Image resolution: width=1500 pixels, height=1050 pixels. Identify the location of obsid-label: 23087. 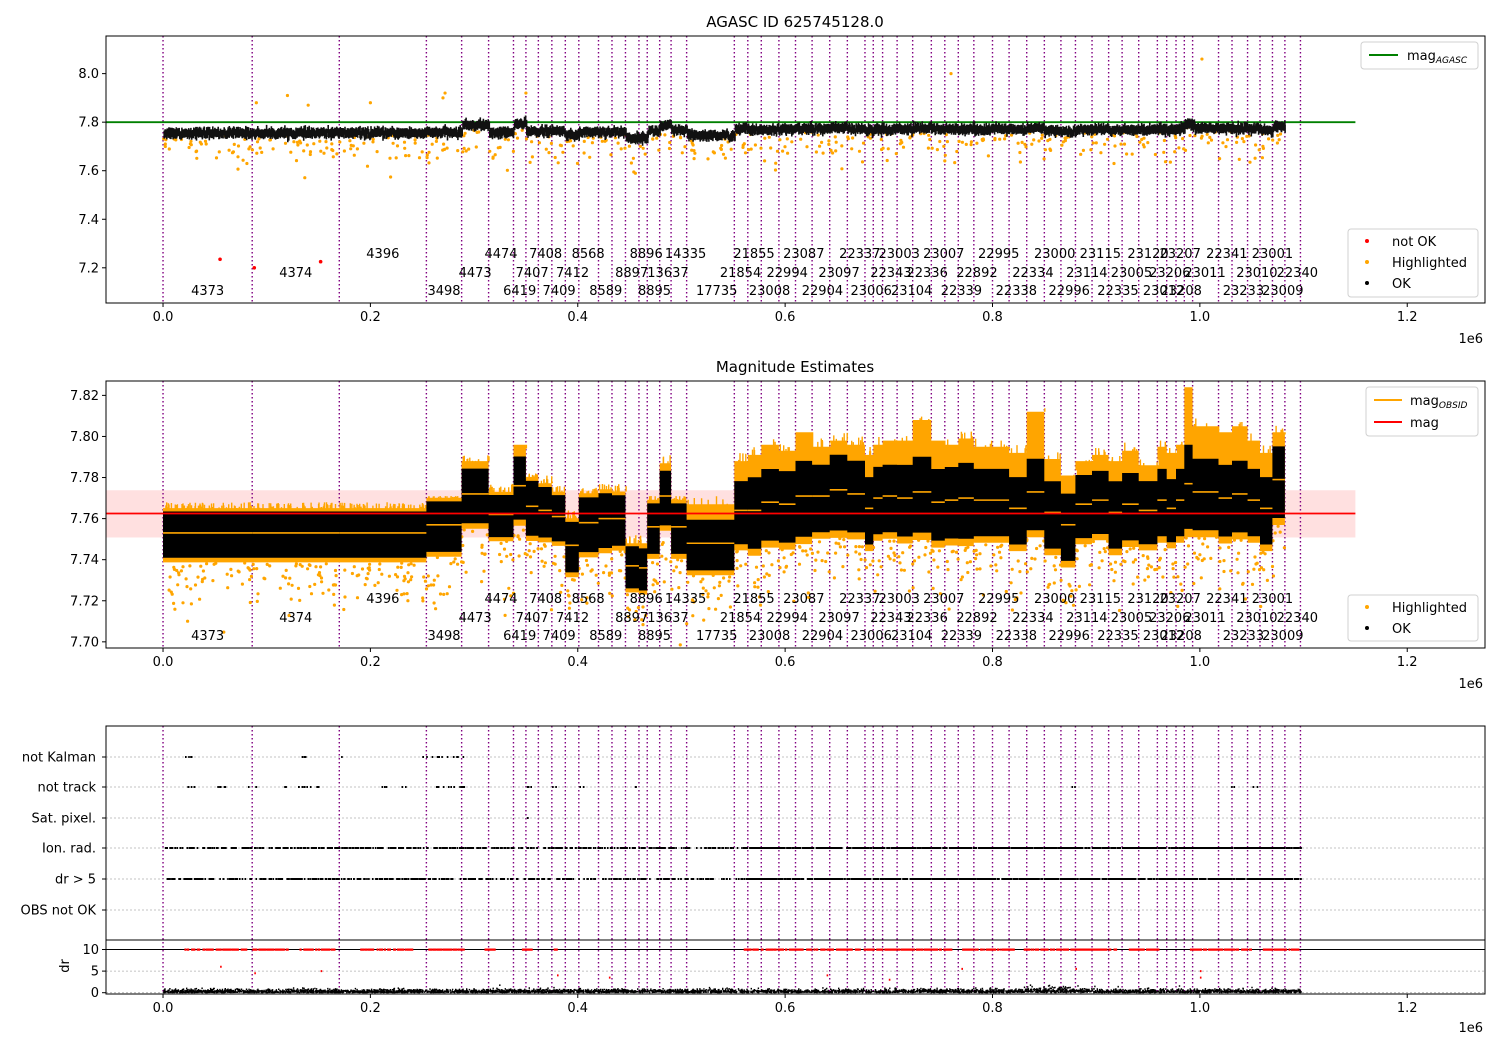
(803, 254).